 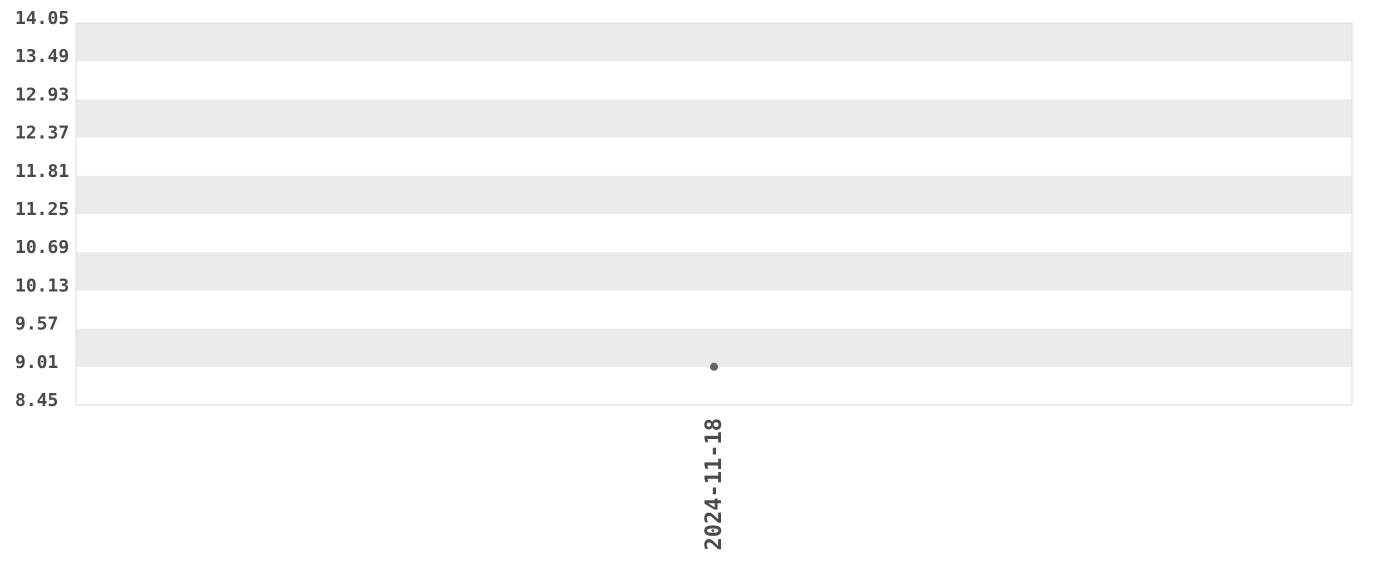 What do you see at coordinates (36, 362) in the screenshot?
I see `y-tick-label: 9.01` at bounding box center [36, 362].